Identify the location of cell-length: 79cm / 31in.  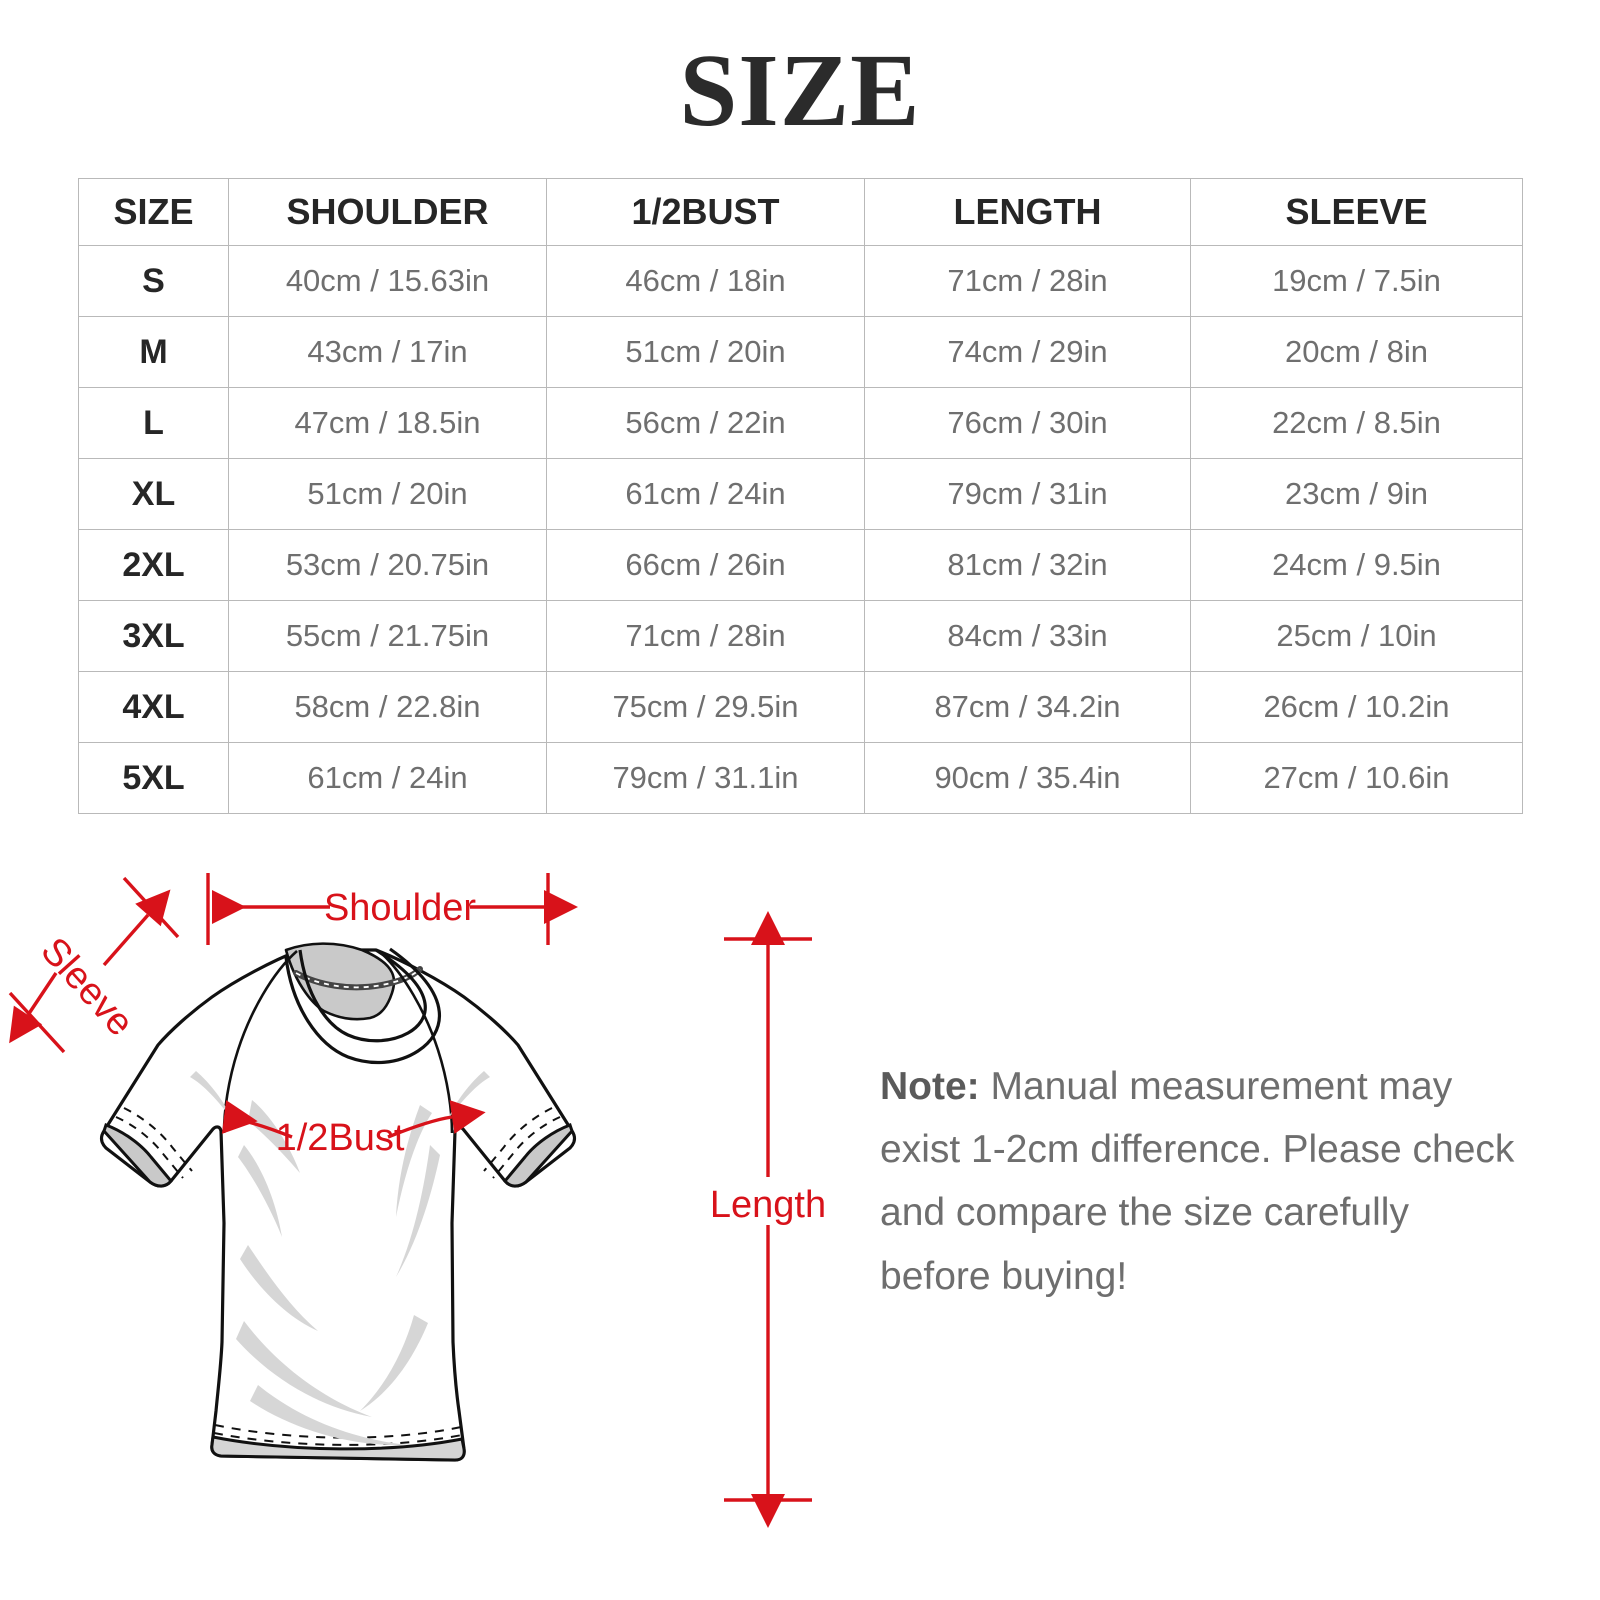
(1027, 494).